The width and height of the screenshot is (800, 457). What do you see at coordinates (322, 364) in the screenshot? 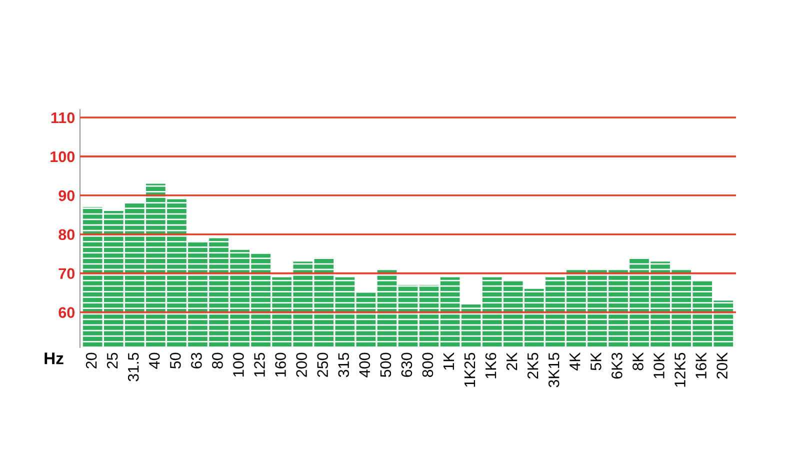
I see `x-tick-label: 250` at bounding box center [322, 364].